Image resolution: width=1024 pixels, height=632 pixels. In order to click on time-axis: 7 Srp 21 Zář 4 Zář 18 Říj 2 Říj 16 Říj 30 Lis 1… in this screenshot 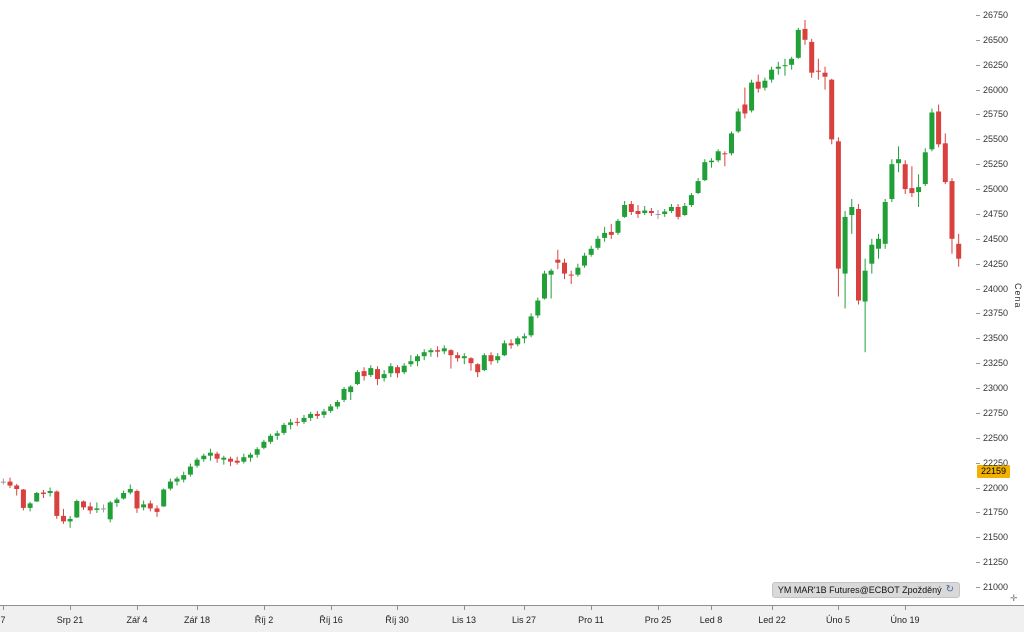, I will do `click(512, 618)`.